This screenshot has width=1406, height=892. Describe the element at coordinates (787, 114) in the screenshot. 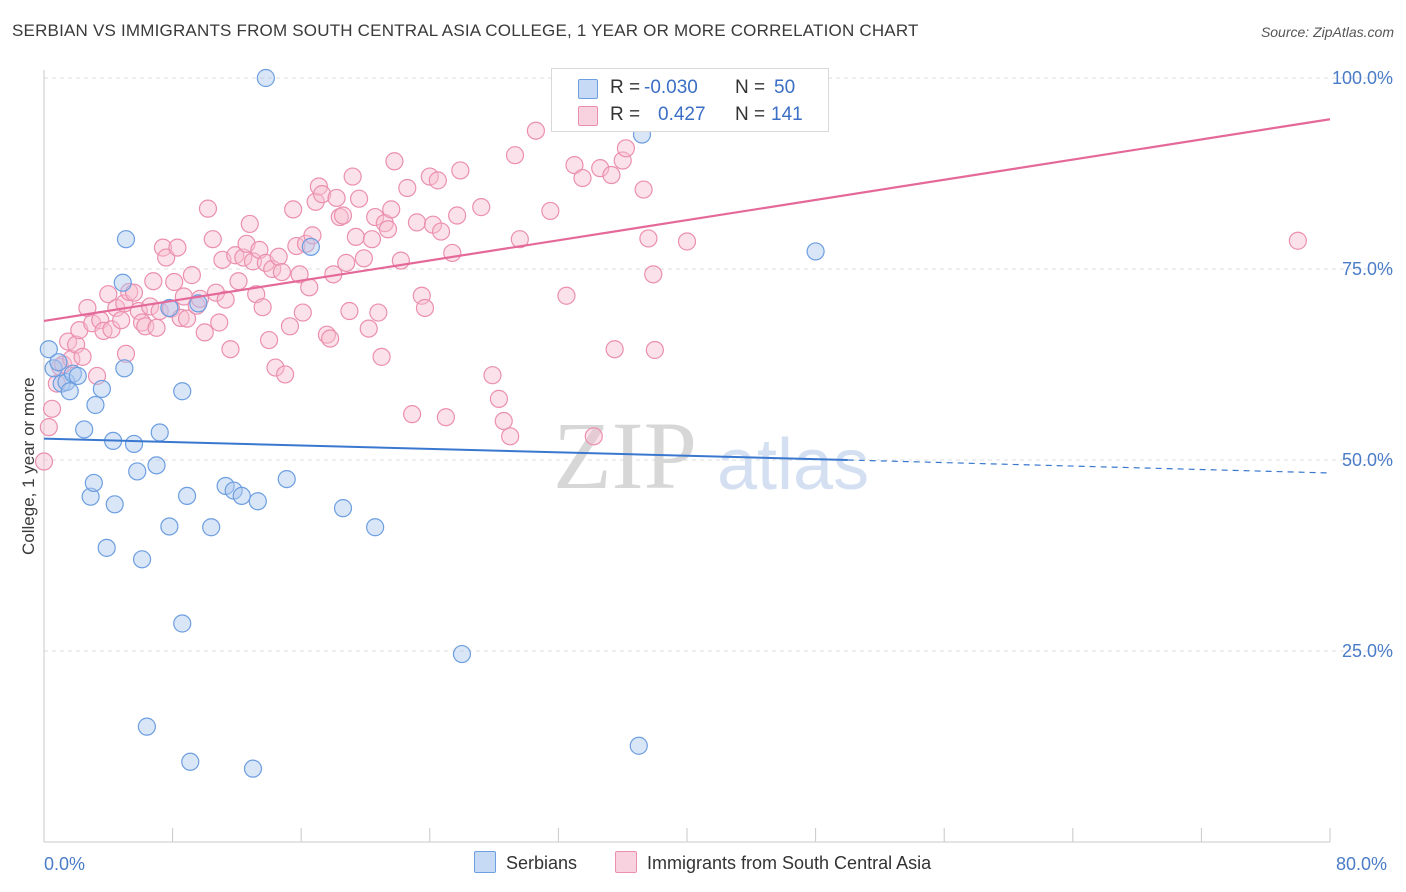

I see `legend-n-value: 141` at that location.